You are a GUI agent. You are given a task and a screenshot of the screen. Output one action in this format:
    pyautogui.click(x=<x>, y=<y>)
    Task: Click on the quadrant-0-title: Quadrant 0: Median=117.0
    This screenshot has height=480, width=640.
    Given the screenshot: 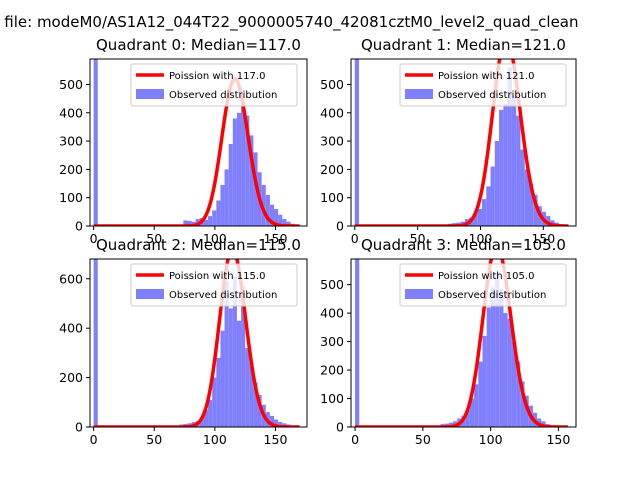 What is the action you would take?
    pyautogui.click(x=198, y=45)
    